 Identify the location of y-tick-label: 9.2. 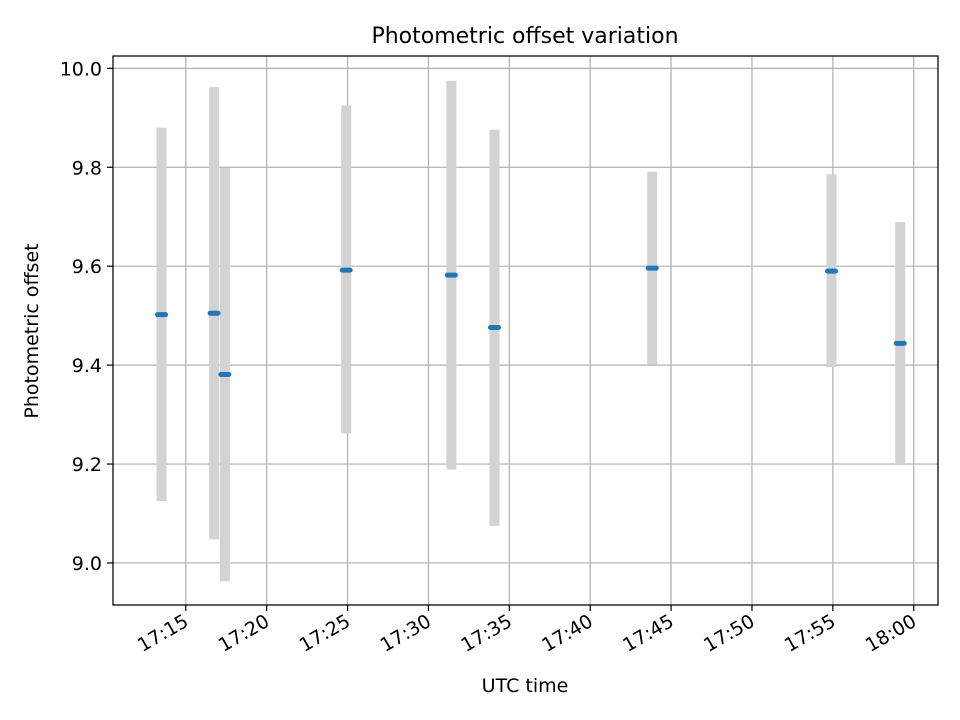
(87, 465).